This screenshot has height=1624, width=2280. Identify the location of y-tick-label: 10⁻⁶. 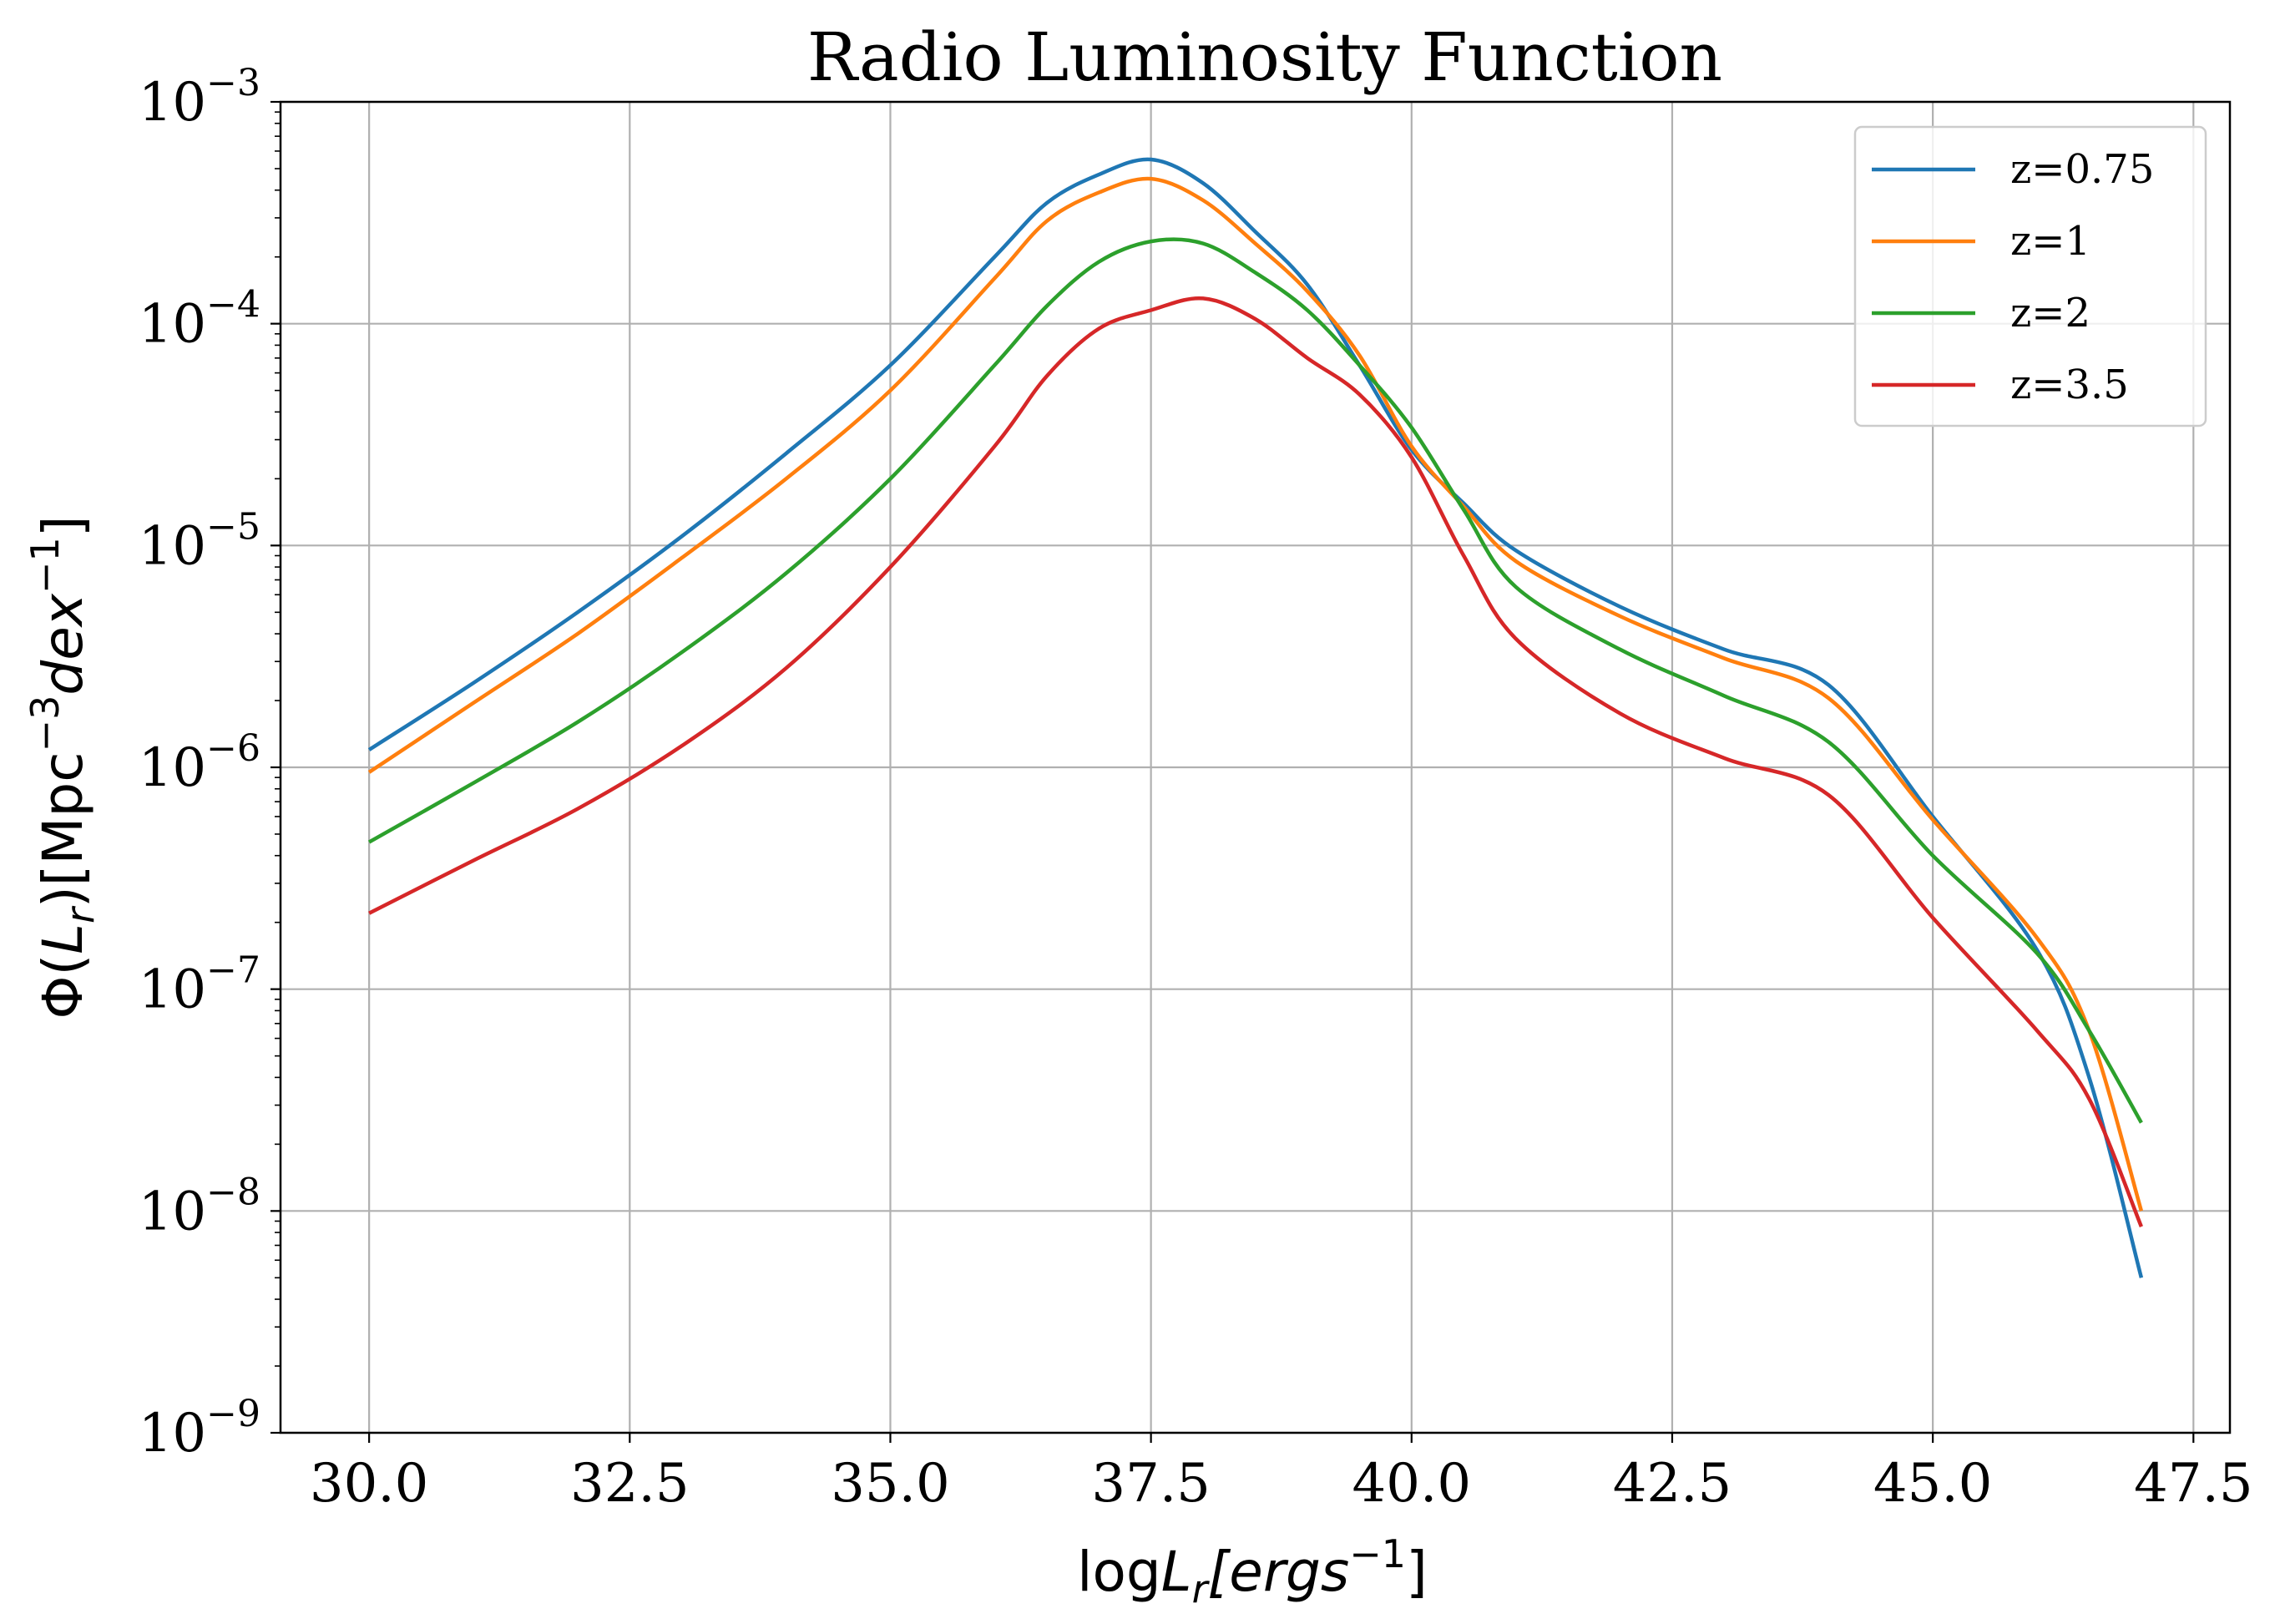
(199, 763).